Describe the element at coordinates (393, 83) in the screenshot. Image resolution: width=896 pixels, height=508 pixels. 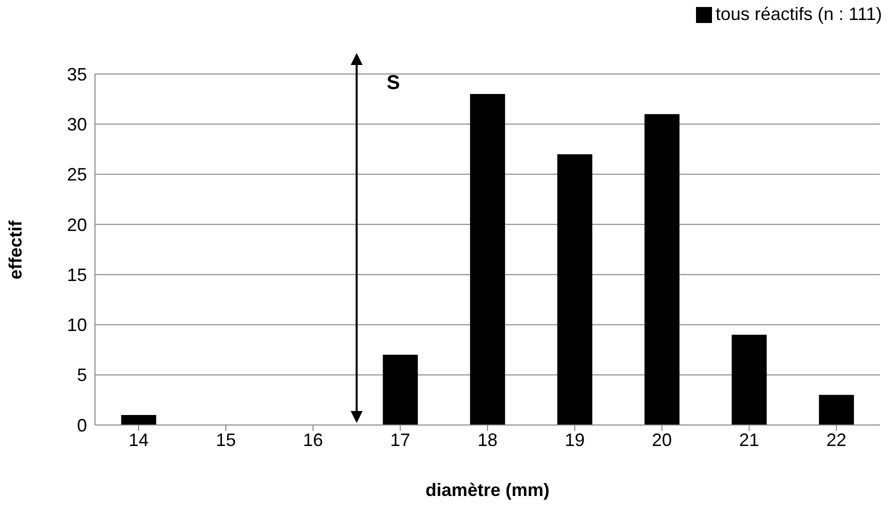
I see `annotation: S` at that location.